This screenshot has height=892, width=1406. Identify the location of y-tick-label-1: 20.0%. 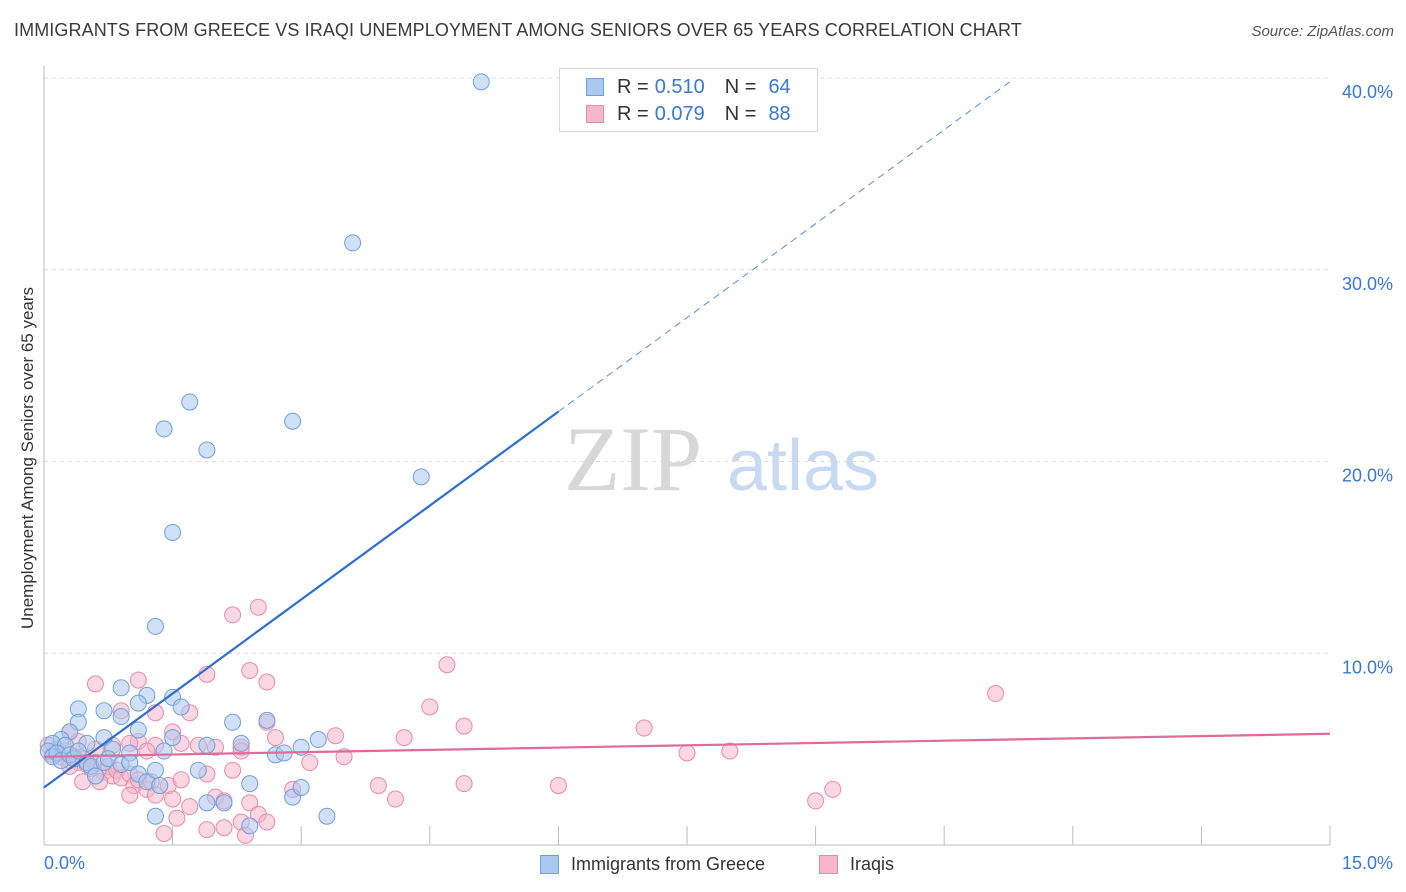
(1367, 476).